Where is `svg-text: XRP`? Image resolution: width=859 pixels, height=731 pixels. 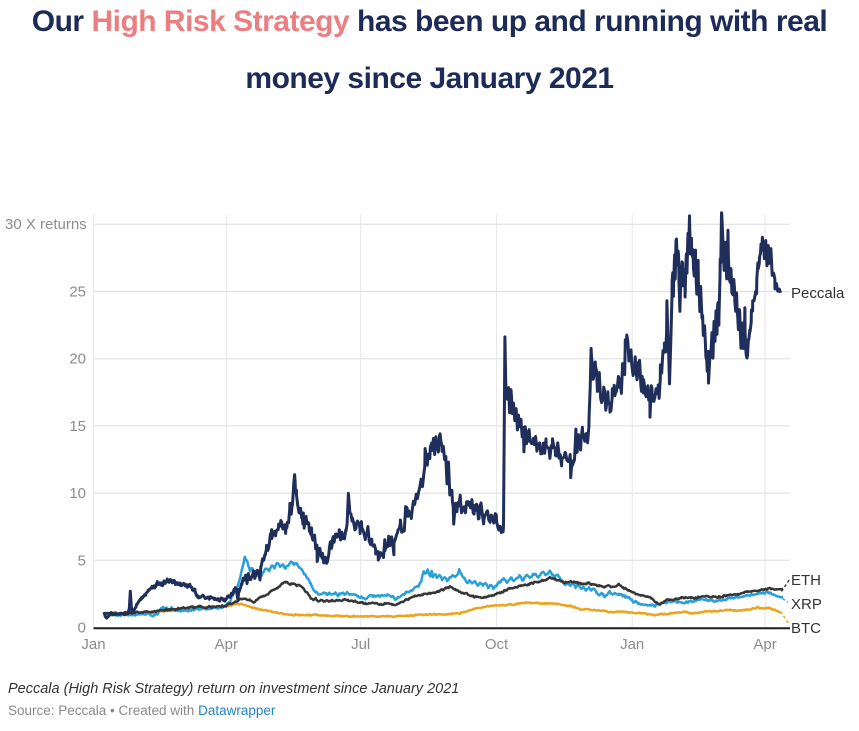 svg-text: XRP is located at coordinates (806, 604).